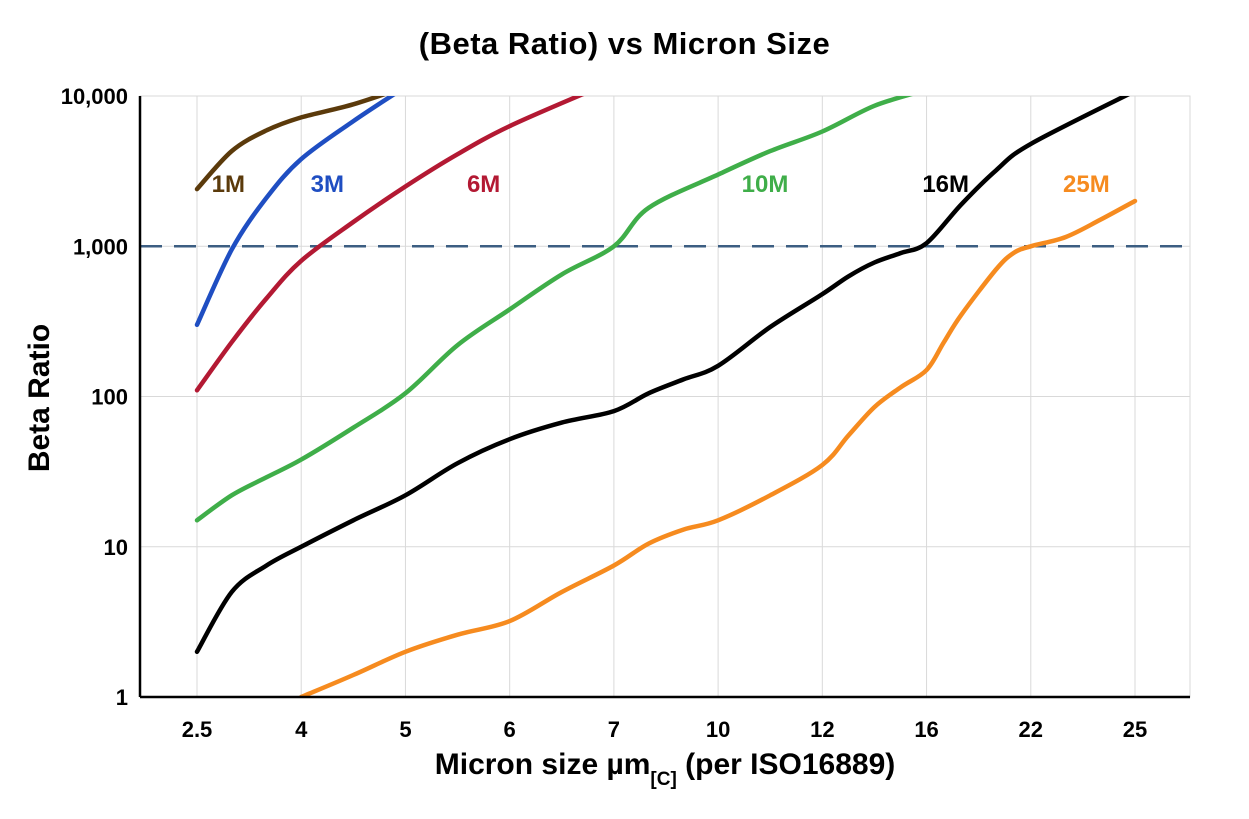 The image size is (1249, 819). What do you see at coordinates (663, 779) in the screenshot?
I see `x-axis-label-subscript: [C]` at bounding box center [663, 779].